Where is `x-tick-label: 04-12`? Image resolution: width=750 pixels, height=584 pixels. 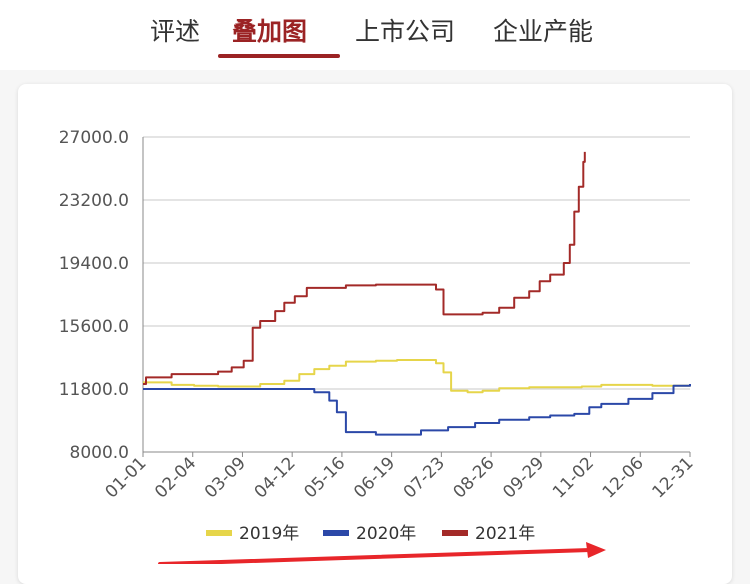
x-tick-label: 04-12 is located at coordinates (275, 477).